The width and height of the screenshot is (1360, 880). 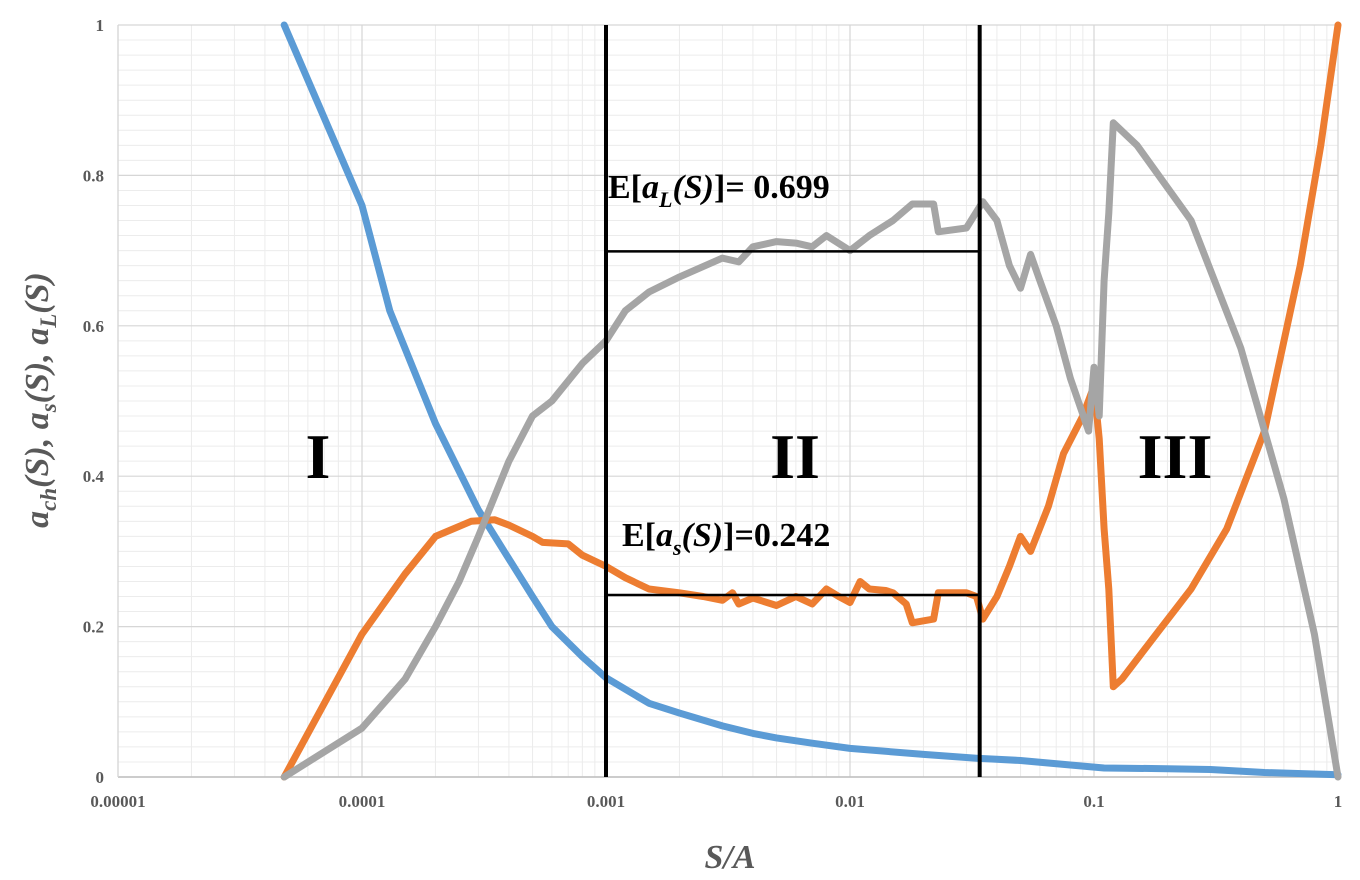 I want to click on y-tick-labels: 0 0.2 0.4 0.6 0.8 1, so click(x=94, y=401).